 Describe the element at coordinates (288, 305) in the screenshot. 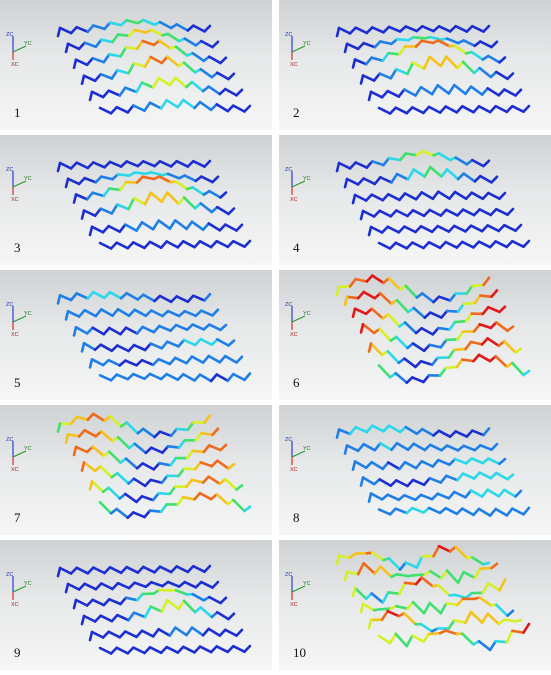

I see `z-axis-label: ZC` at that location.